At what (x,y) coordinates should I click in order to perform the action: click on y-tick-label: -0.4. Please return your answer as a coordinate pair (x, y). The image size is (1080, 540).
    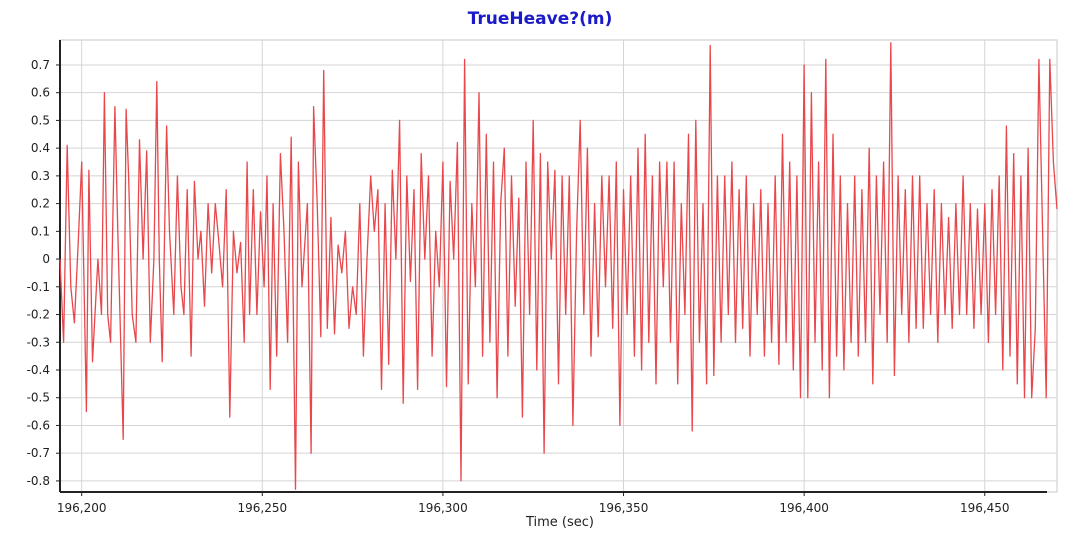
    Looking at the image, I should click on (38, 370).